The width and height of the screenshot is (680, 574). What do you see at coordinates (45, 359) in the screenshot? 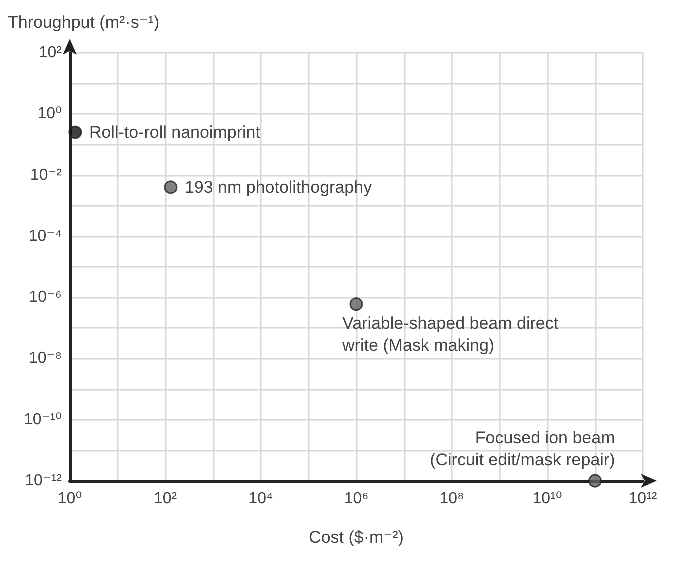
I see `y-tick-label: 10⁻⁸` at bounding box center [45, 359].